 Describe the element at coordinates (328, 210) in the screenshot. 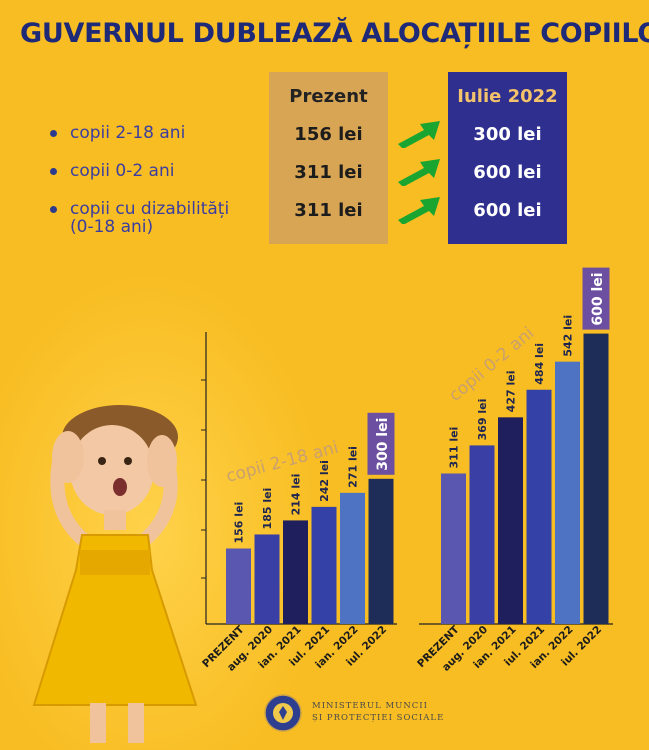

I see `present-value-row-3: 311 lei` at that location.